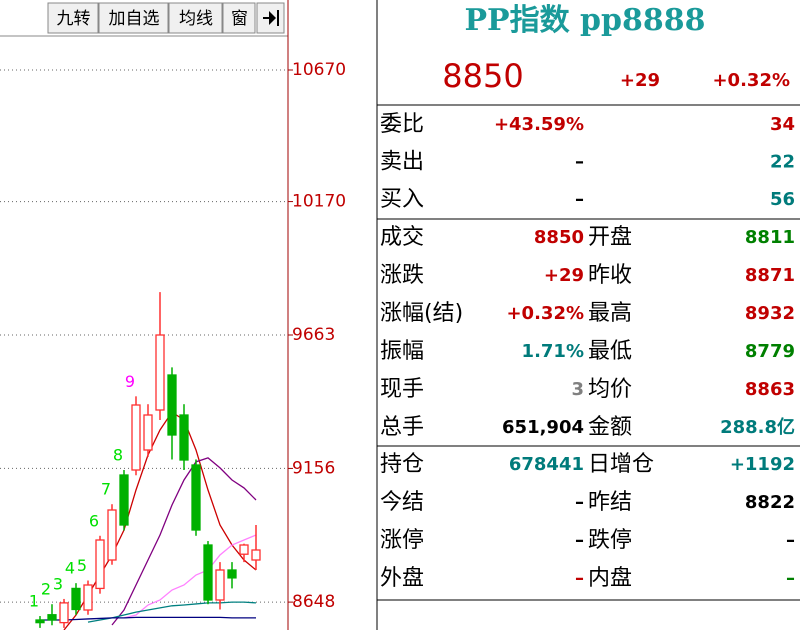  I want to click on td-count-label: 1, so click(34, 601).